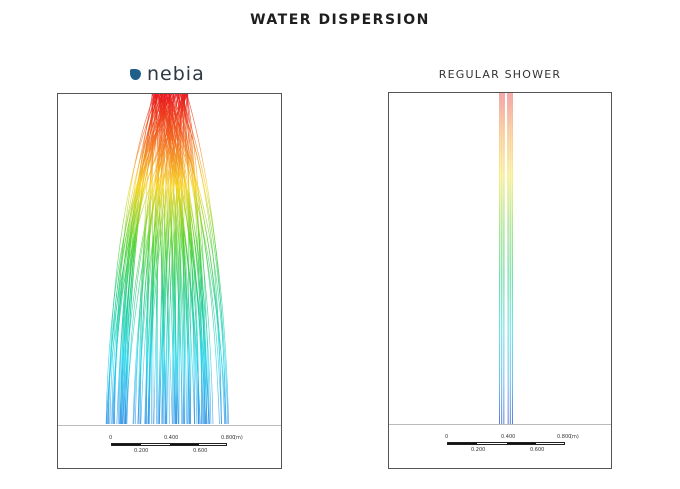  I want to click on nebia-spray-streamlines, so click(167, 259).